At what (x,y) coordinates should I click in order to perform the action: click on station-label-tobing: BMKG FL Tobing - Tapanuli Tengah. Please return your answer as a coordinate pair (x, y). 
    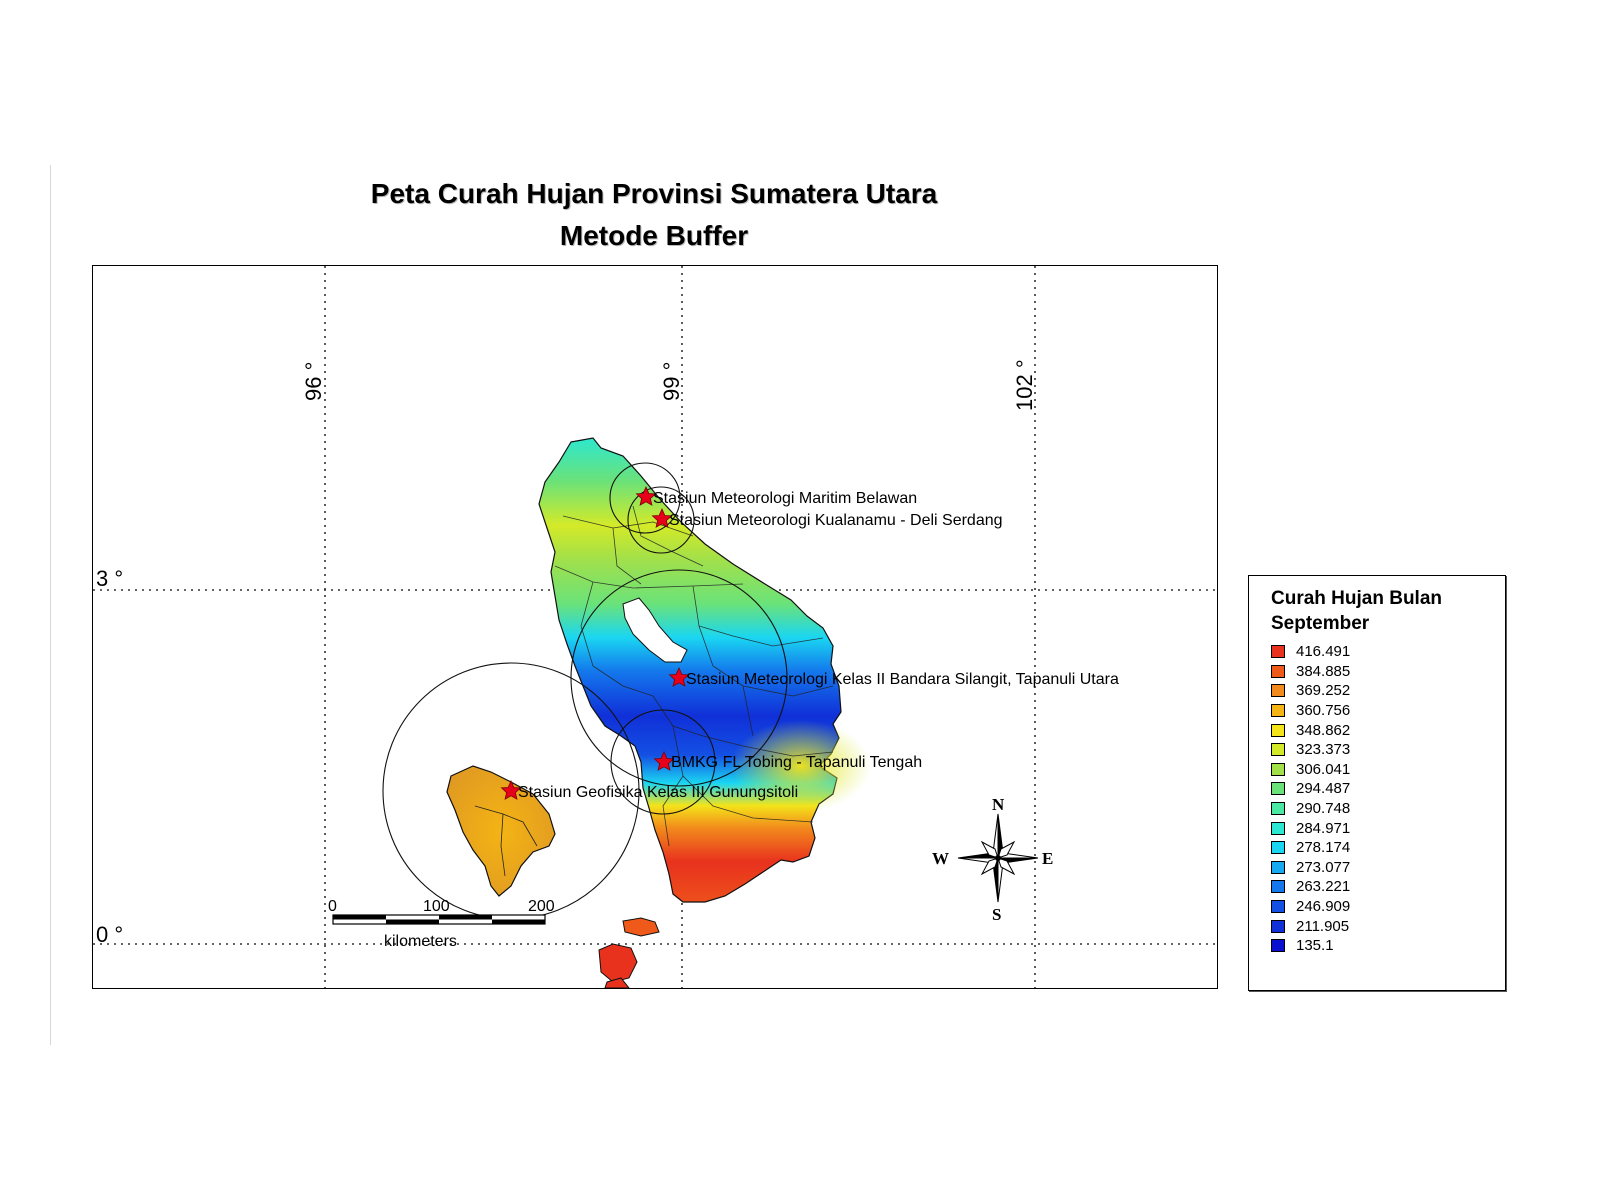
    Looking at the image, I should click on (796, 762).